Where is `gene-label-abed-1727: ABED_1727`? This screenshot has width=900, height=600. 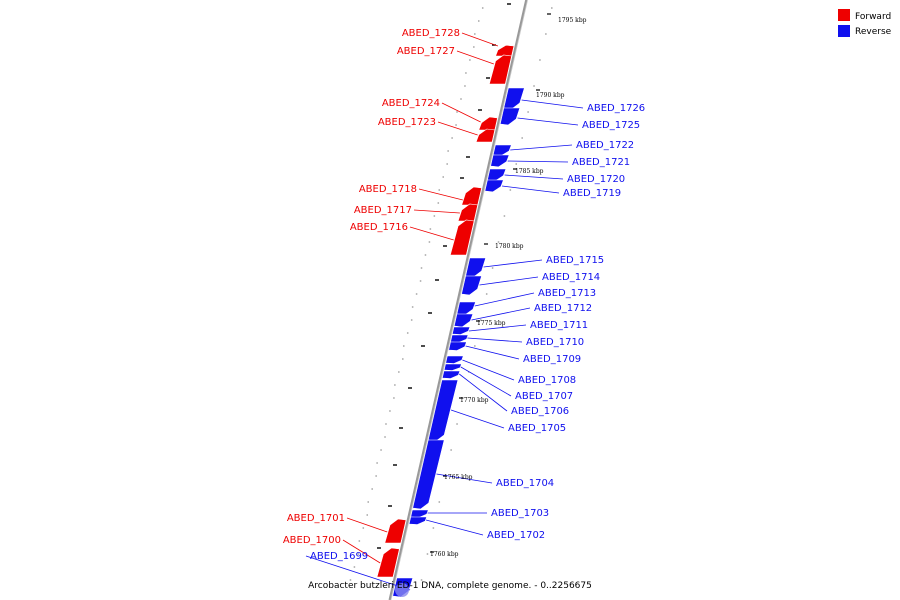
gene-label-abed-1727: ABED_1727 is located at coordinates (426, 51).